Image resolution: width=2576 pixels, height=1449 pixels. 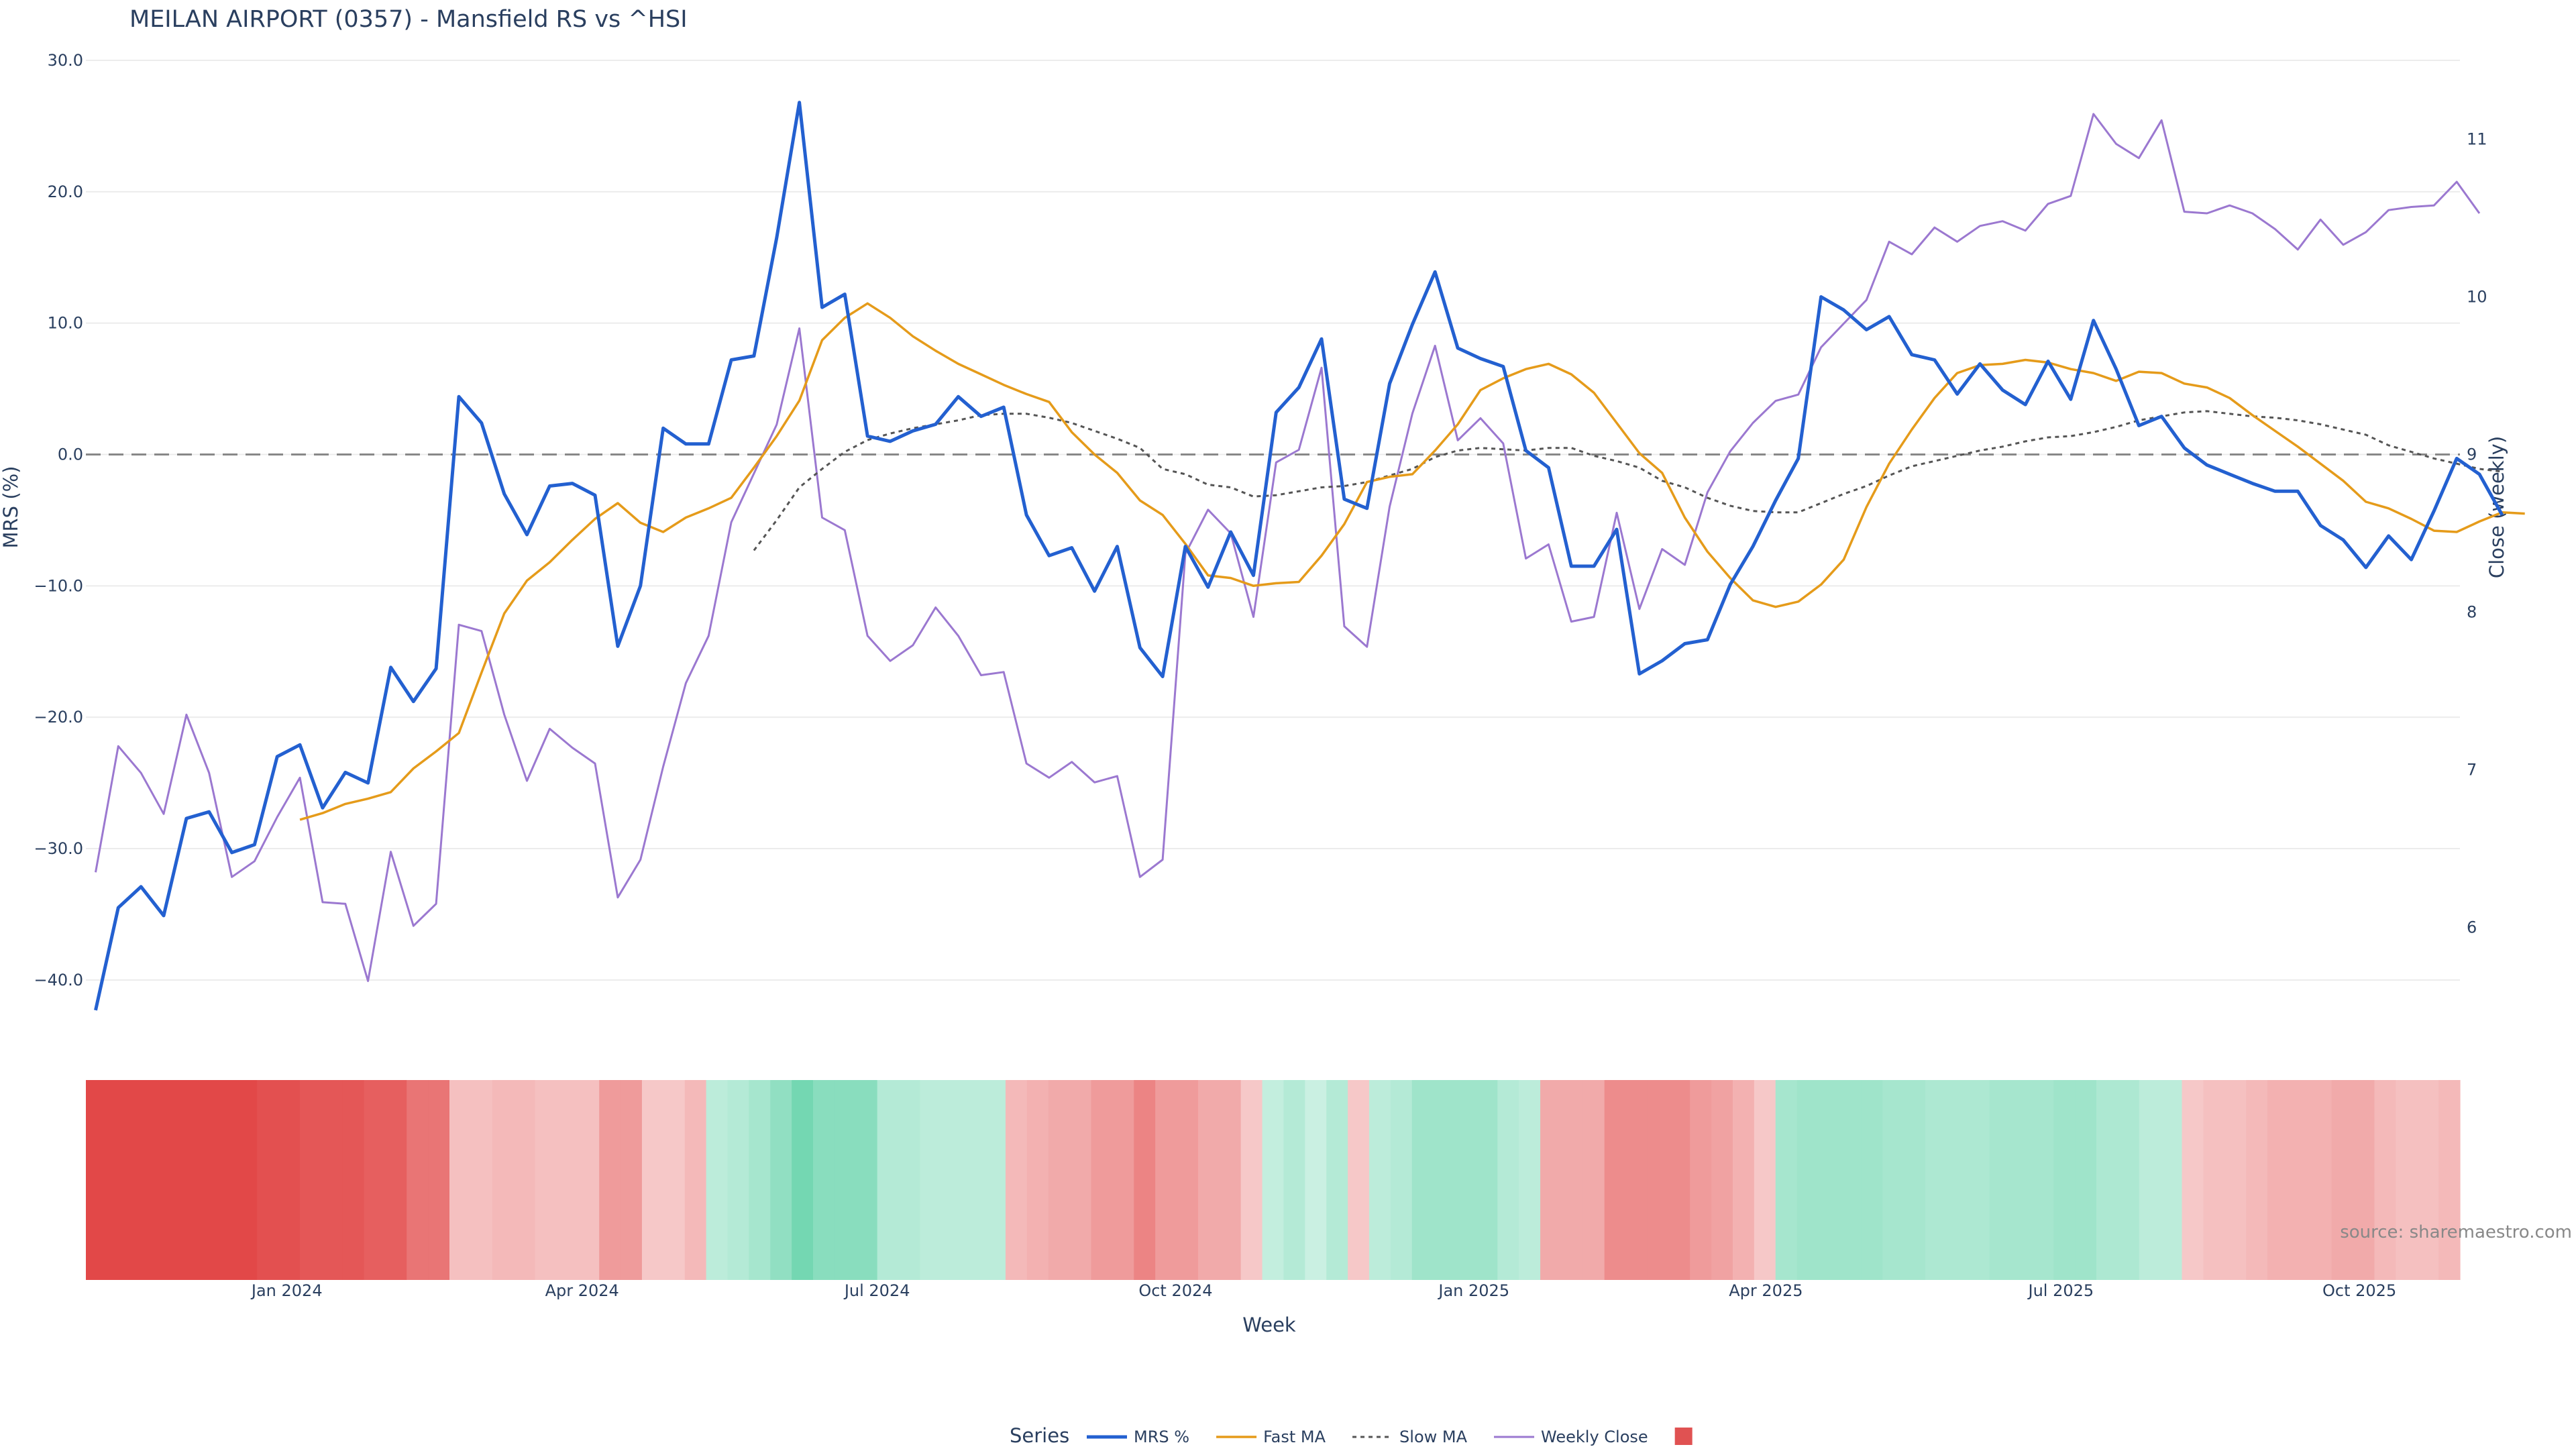 What do you see at coordinates (2477, 139) in the screenshot?
I see `y2-tick-label: 11` at bounding box center [2477, 139].